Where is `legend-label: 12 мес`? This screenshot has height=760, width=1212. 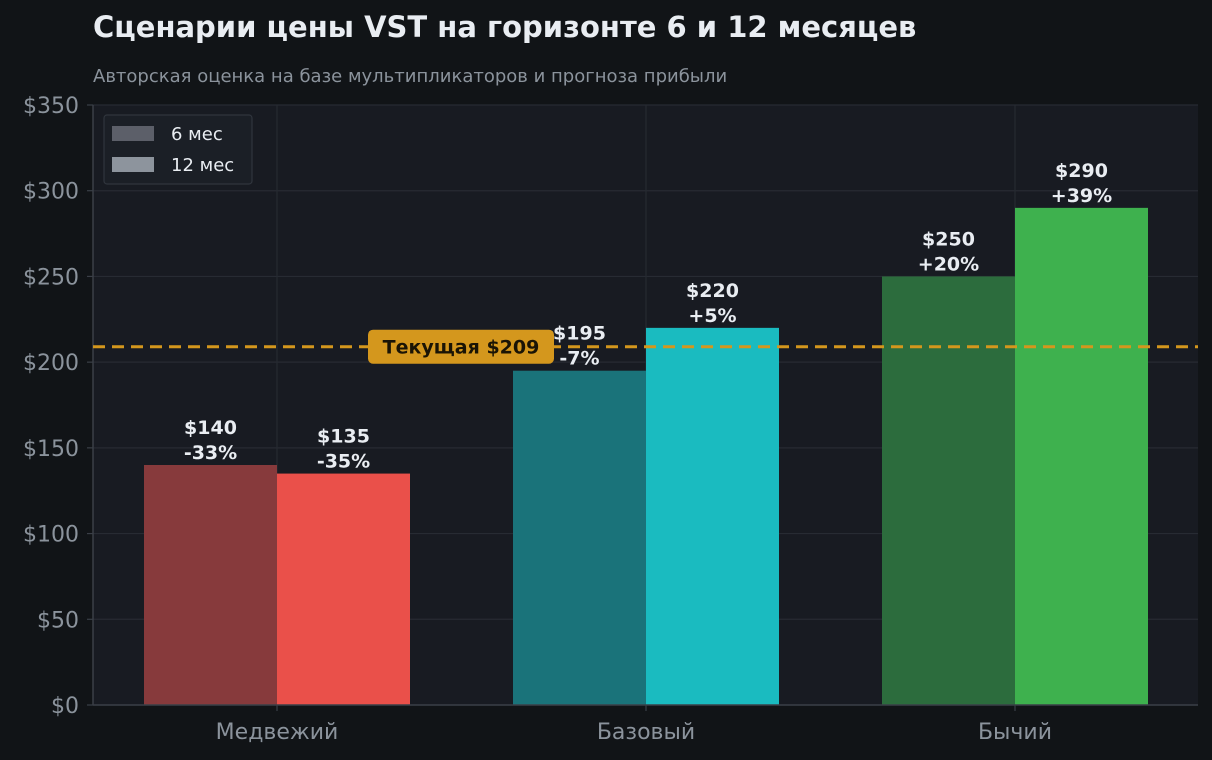 legend-label: 12 мес is located at coordinates (202, 165).